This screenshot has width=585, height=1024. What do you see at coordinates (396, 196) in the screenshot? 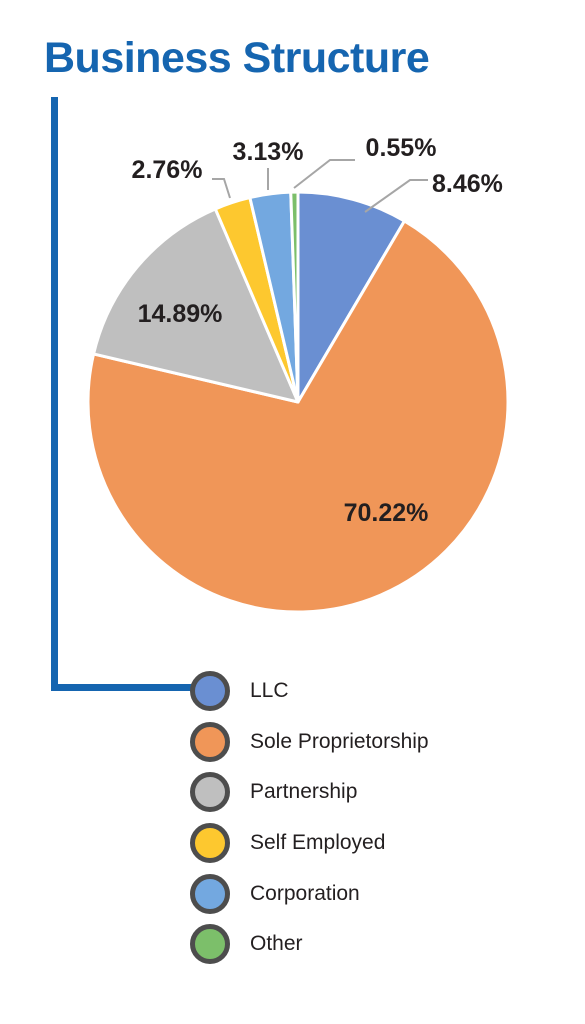
I see `leader-line-llc` at bounding box center [396, 196].